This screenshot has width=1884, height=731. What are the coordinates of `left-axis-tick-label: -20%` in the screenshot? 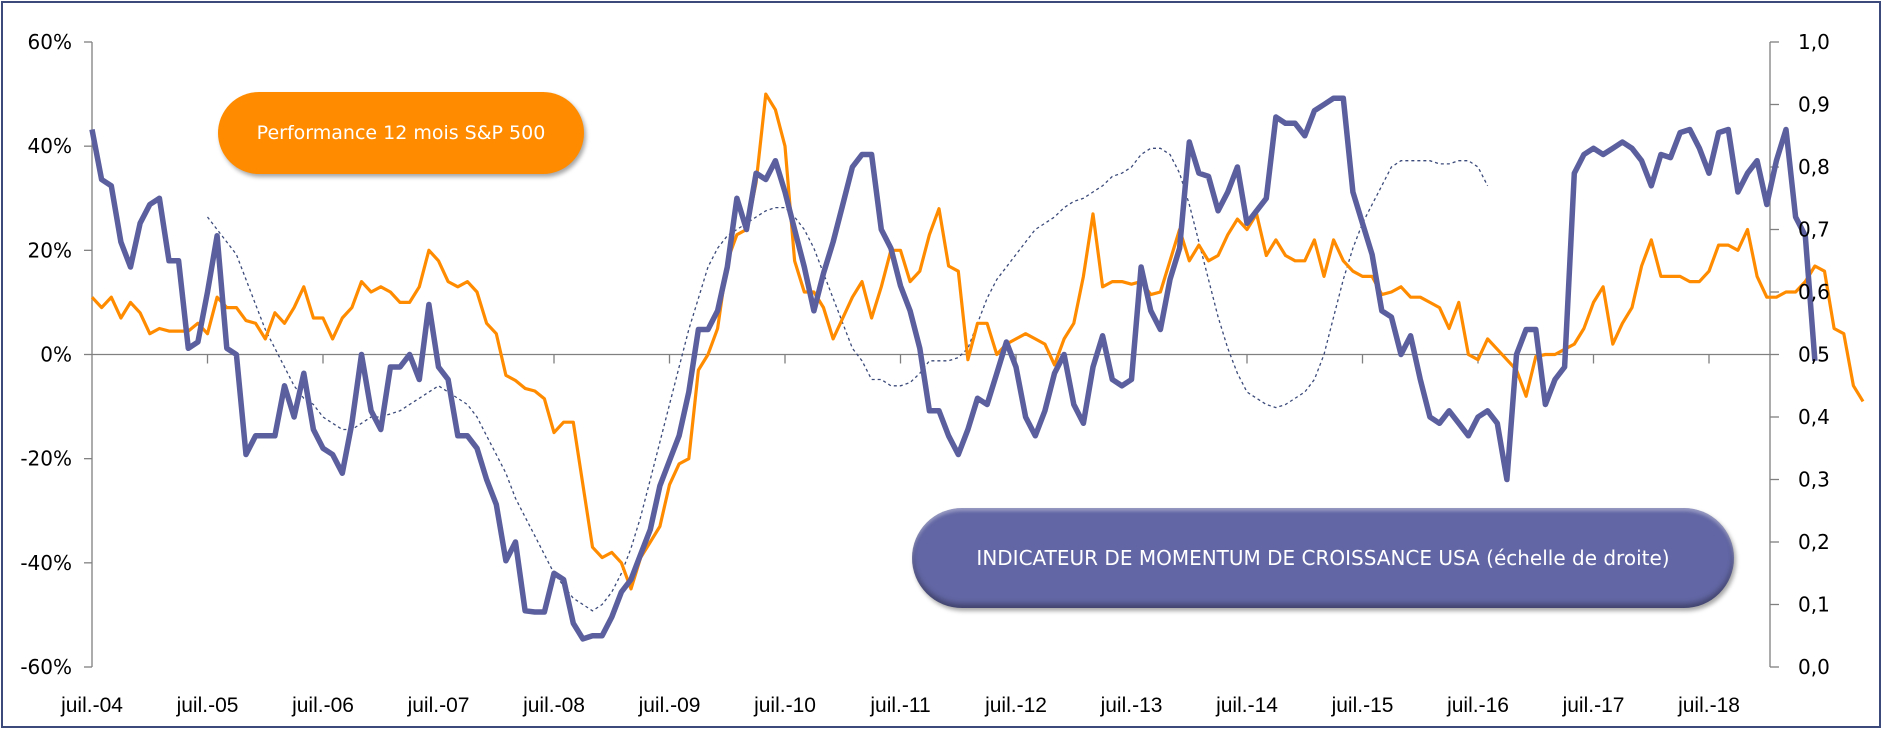 It's located at (46, 459).